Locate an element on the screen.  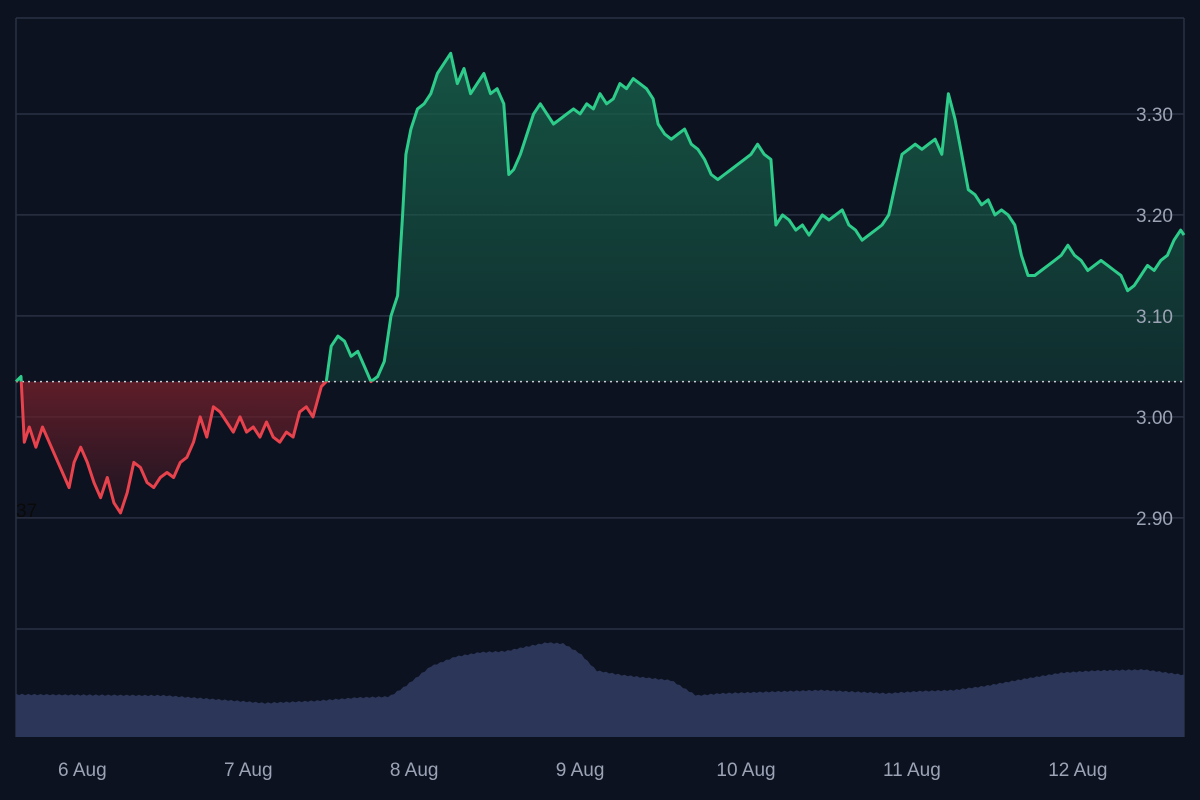
x-axis-ticks: 6 Aug 7 Aug 8 Aug 9 Aug 10 Aug 11 Aug 12 Aug is located at coordinates (582, 770).